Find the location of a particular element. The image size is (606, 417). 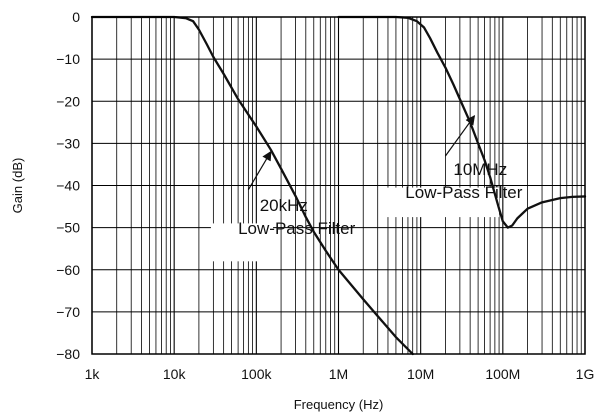

x-tick-label: 1G is located at coordinates (585, 374).